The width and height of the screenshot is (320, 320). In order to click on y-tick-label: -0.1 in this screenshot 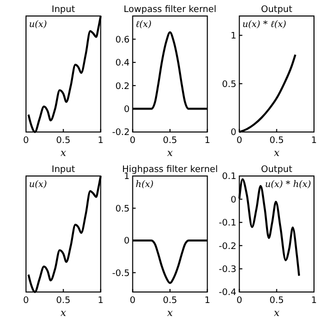, I will do `click(227, 223)`.